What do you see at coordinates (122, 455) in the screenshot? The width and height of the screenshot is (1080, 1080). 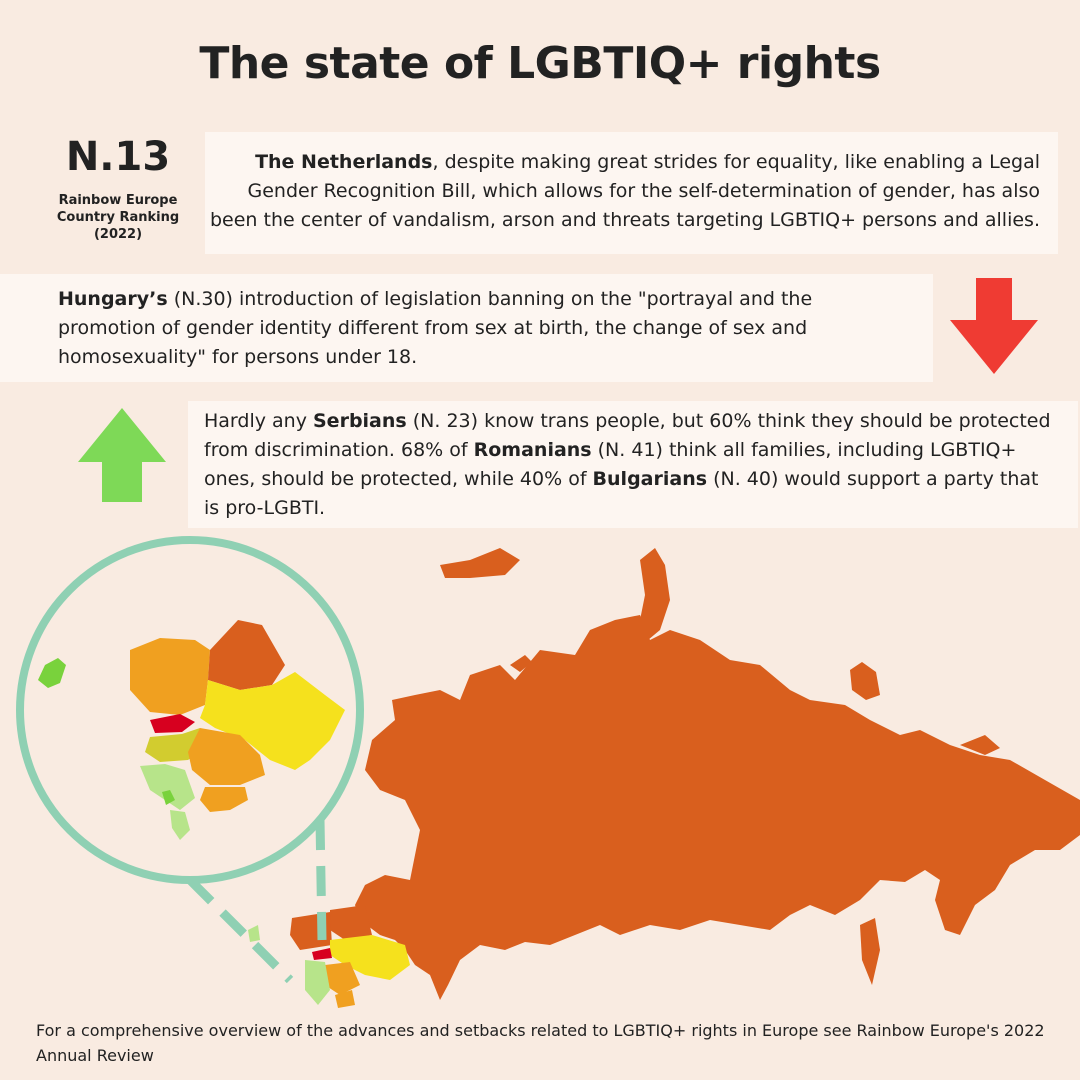 I see `up-arrow-icon` at bounding box center [122, 455].